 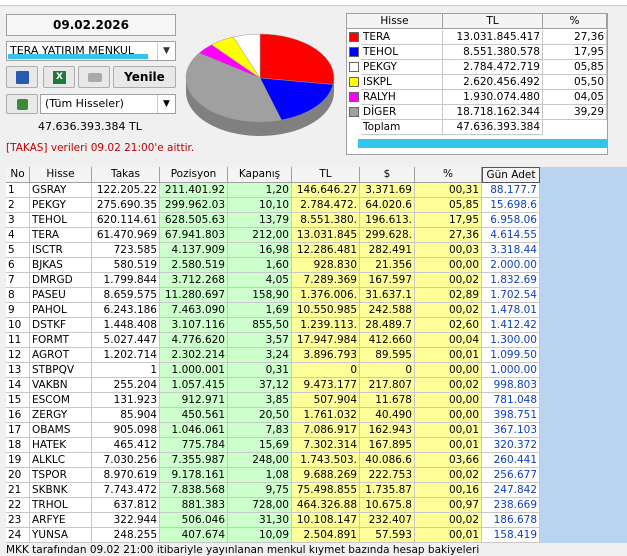 I want to click on table-cell: 232.407, so click(x=387, y=520).